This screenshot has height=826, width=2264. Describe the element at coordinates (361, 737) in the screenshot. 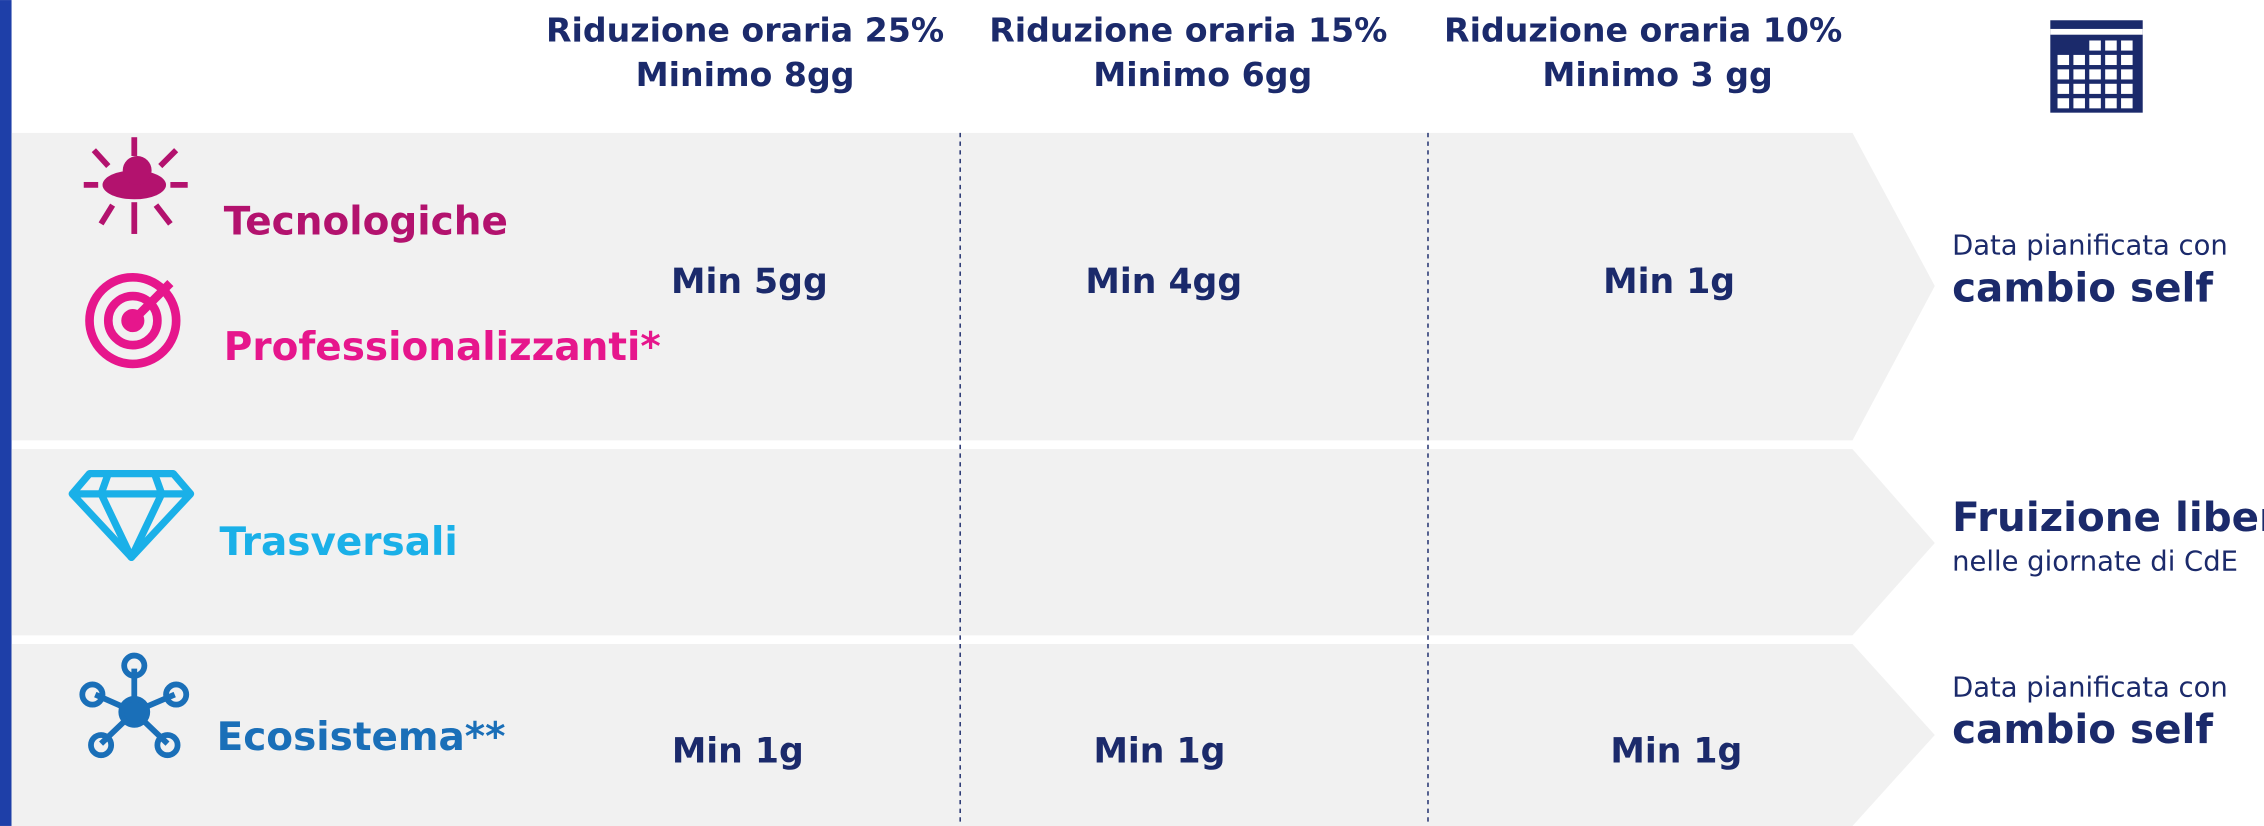

I see `category-label: Ecosistema**` at that location.